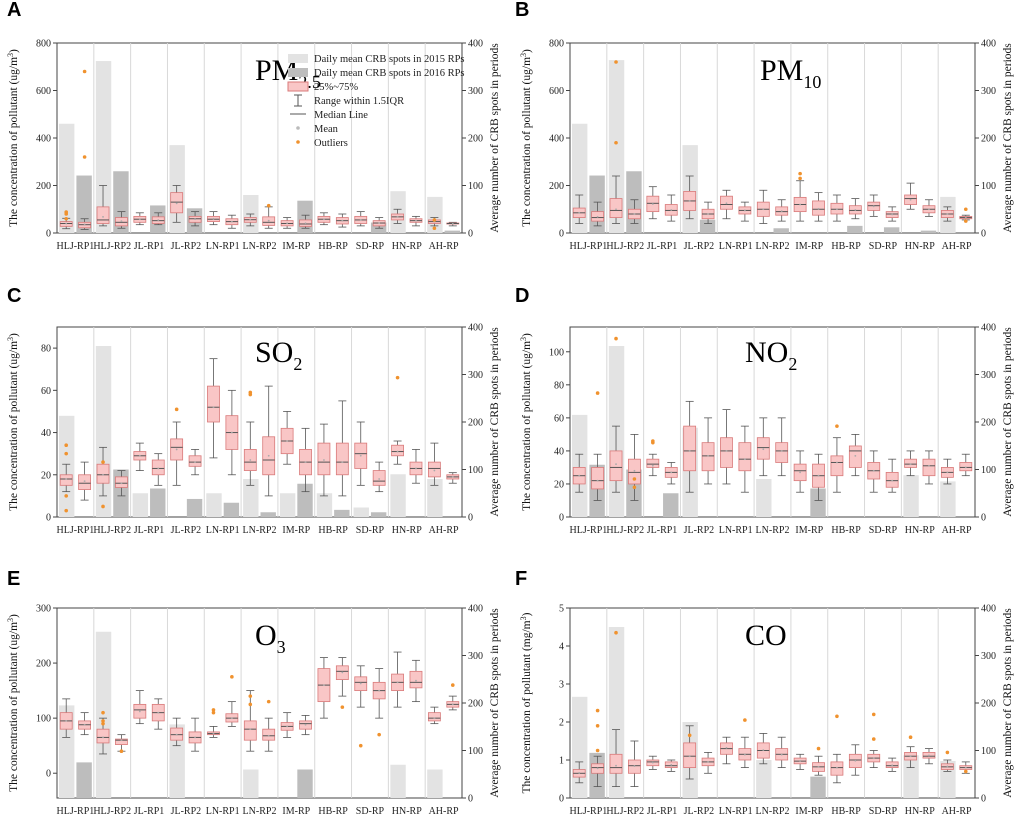 The height and width of the screenshot is (836, 1024). I want to click on x-tick-label: JL-RP1, so click(149, 530).